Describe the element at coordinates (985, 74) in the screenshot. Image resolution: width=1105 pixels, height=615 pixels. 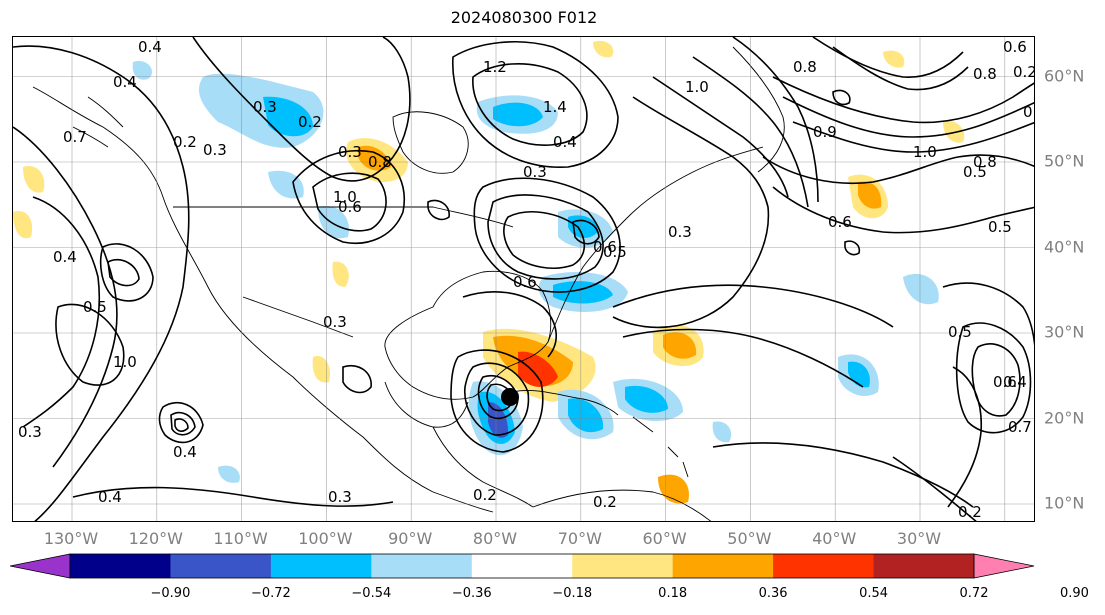
I see `contour-label: 0.8` at that location.